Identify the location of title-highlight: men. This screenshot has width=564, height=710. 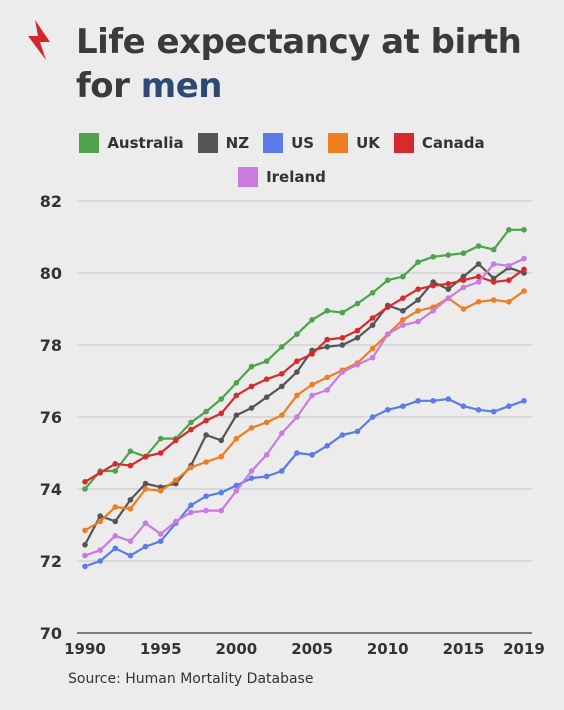
(181, 86).